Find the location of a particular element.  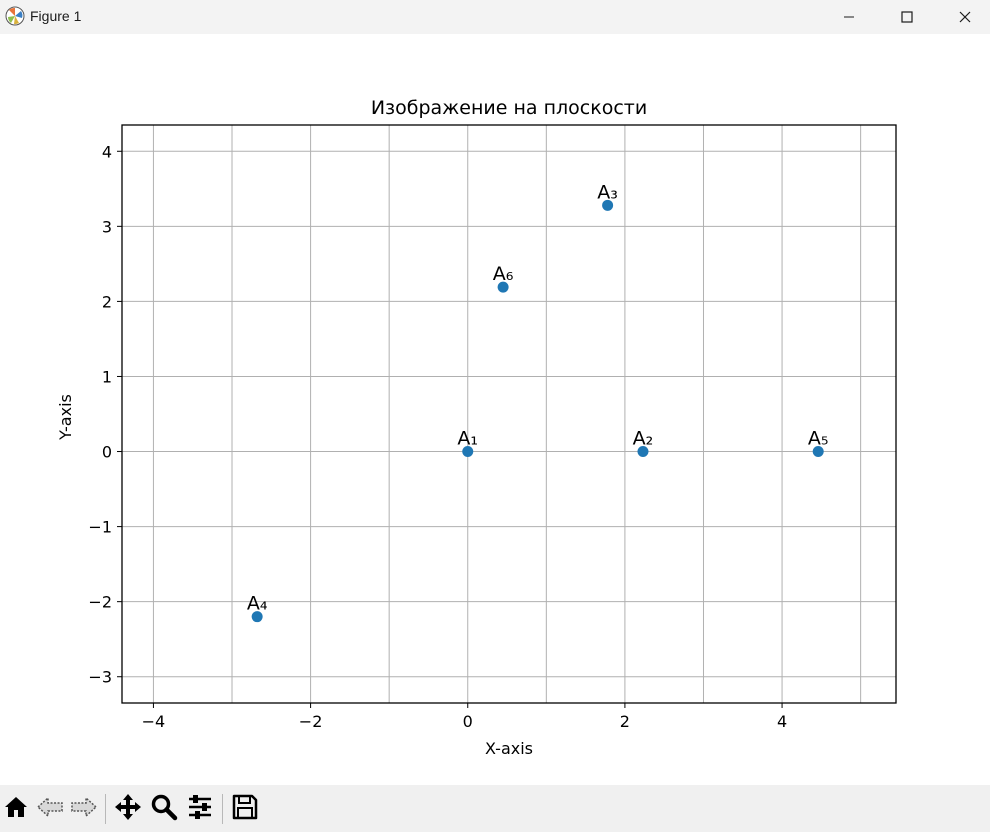

maximize-button is located at coordinates (907, 17).